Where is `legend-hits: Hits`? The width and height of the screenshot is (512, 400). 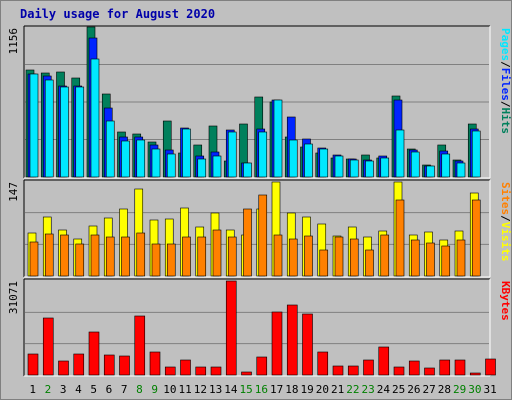 legend-hits: Hits is located at coordinates (505, 121).